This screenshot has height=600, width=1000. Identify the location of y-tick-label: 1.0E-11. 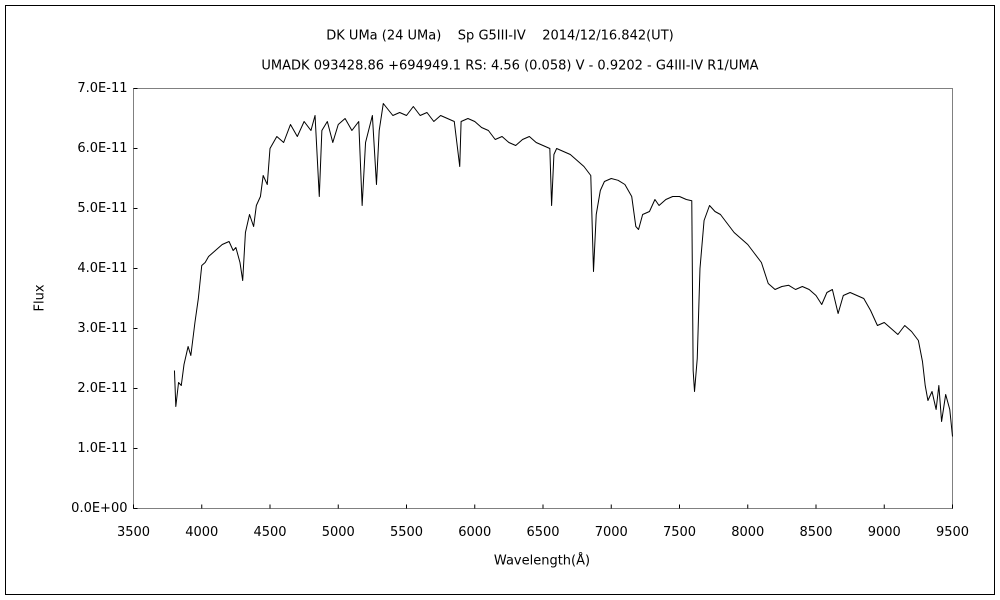
(102, 448).